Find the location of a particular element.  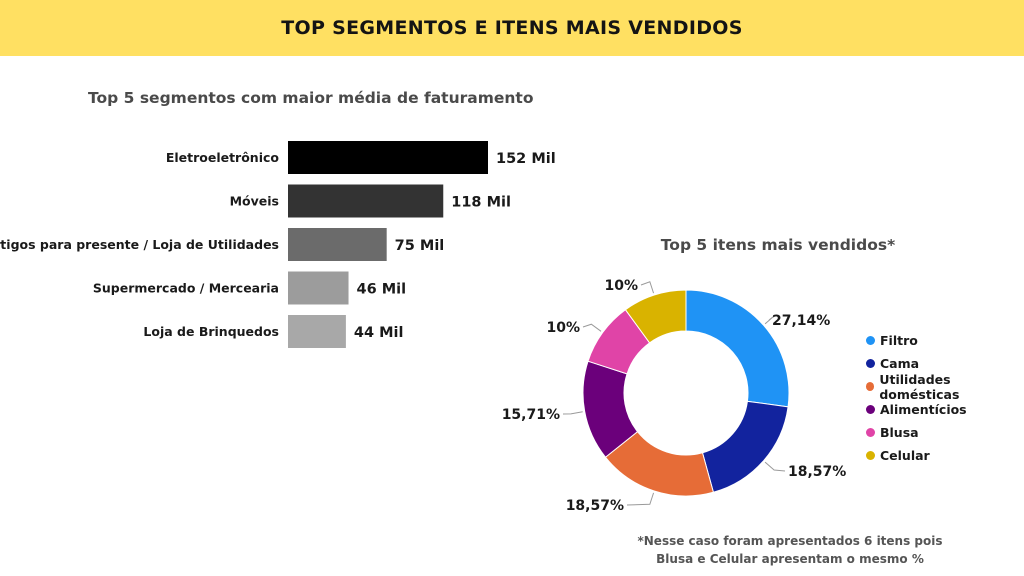

bar-category-label: Eletroeletrônico is located at coordinates (223, 157).